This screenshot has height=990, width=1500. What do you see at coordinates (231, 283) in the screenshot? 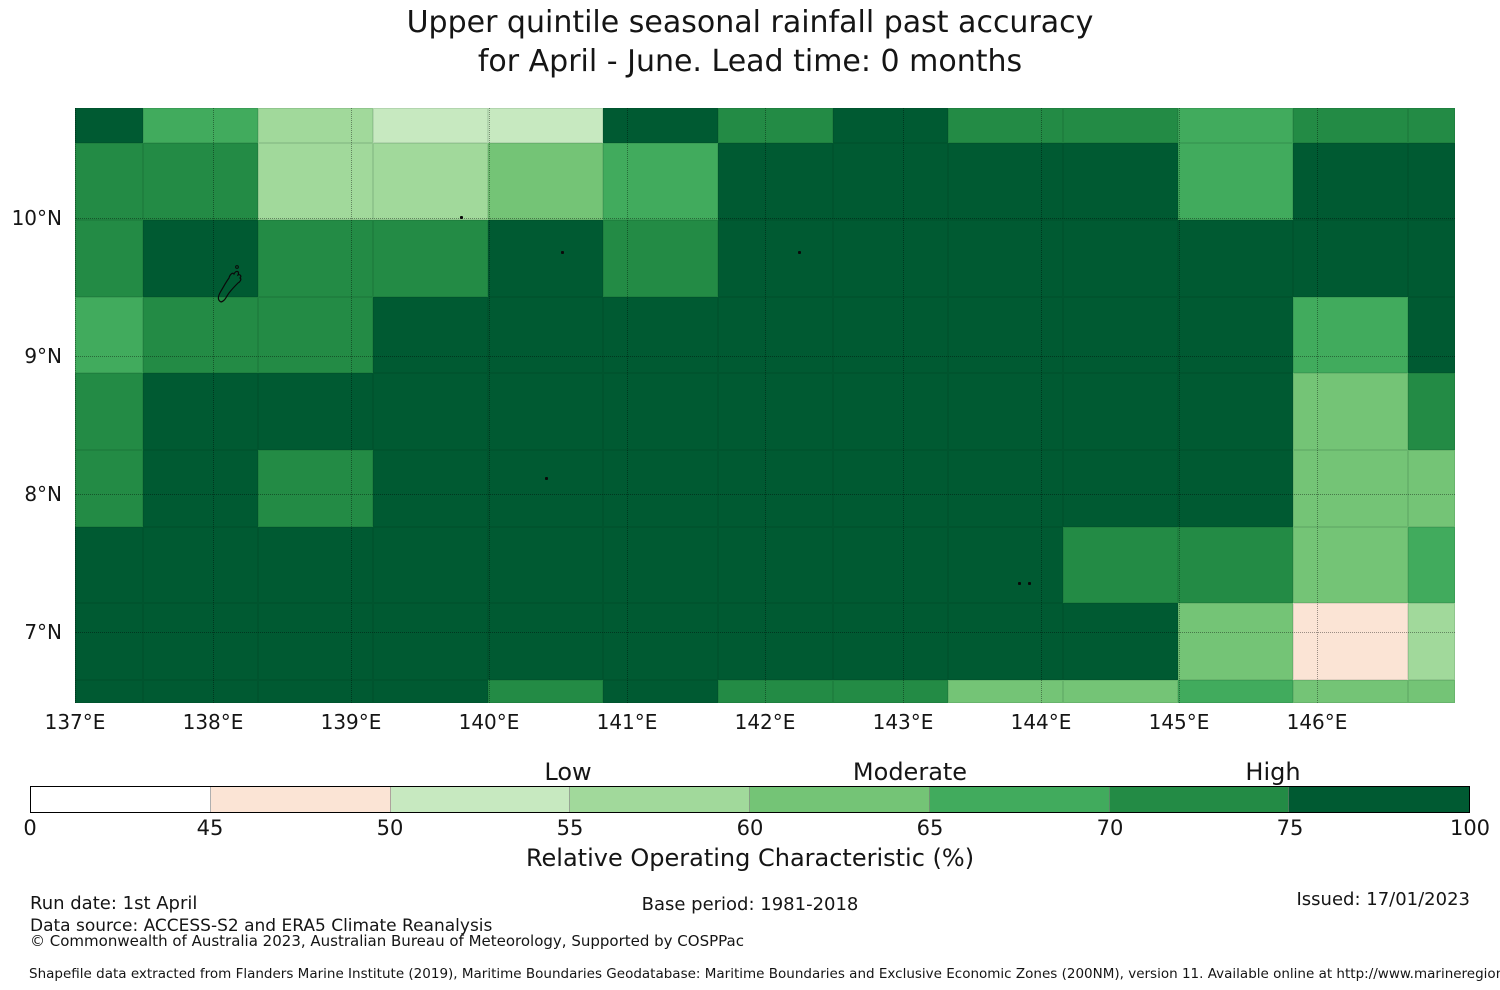
I see `yap-island-outline` at bounding box center [231, 283].